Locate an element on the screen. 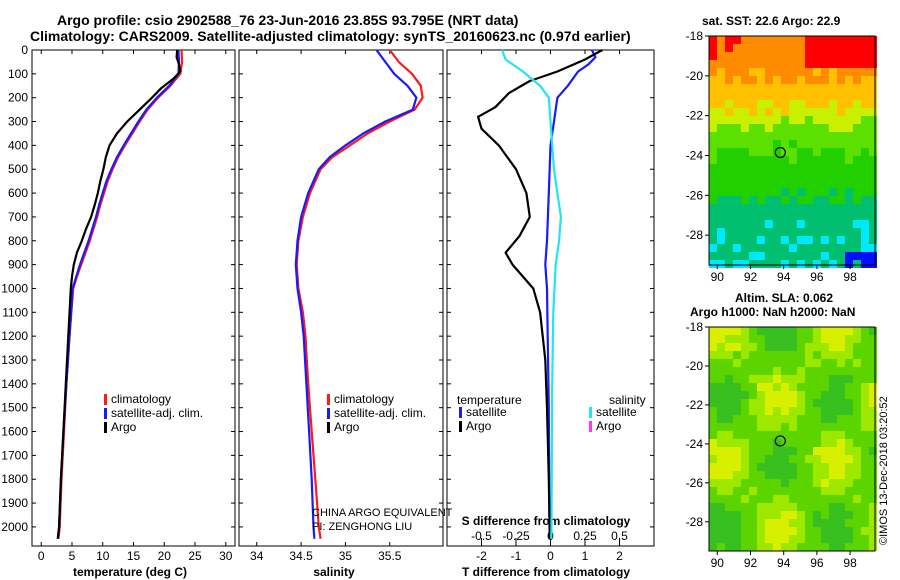  sst-lon-label: 98 is located at coordinates (850, 277).